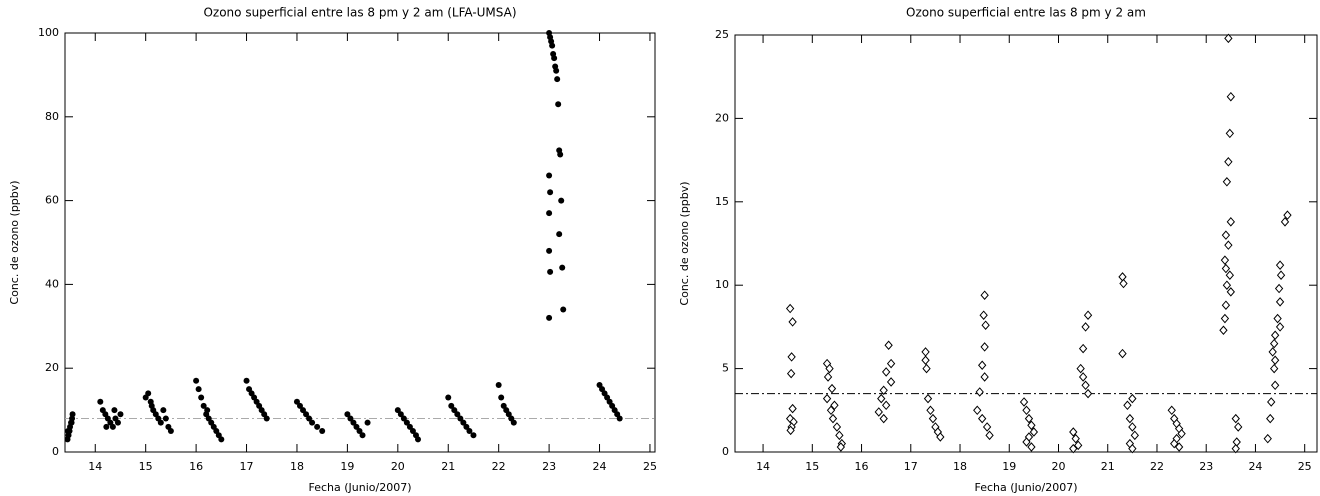 The image size is (1320, 496). What do you see at coordinates (499, 466) in the screenshot?
I see `x-tick-label: 22` at bounding box center [499, 466].